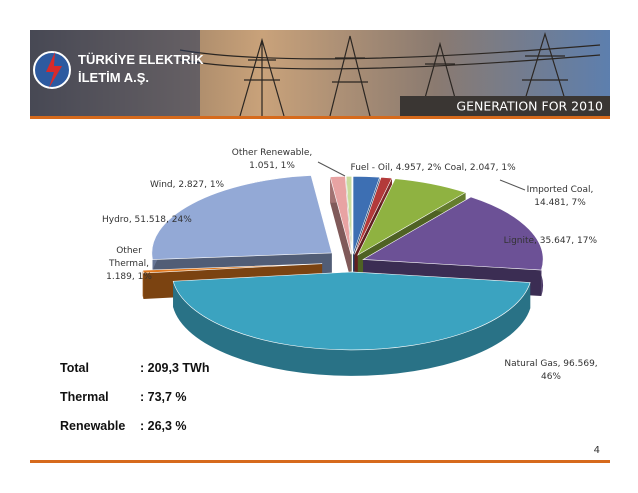 The width and height of the screenshot is (638, 493). What do you see at coordinates (129, 251) in the screenshot?
I see `slice-label: Other` at bounding box center [129, 251].